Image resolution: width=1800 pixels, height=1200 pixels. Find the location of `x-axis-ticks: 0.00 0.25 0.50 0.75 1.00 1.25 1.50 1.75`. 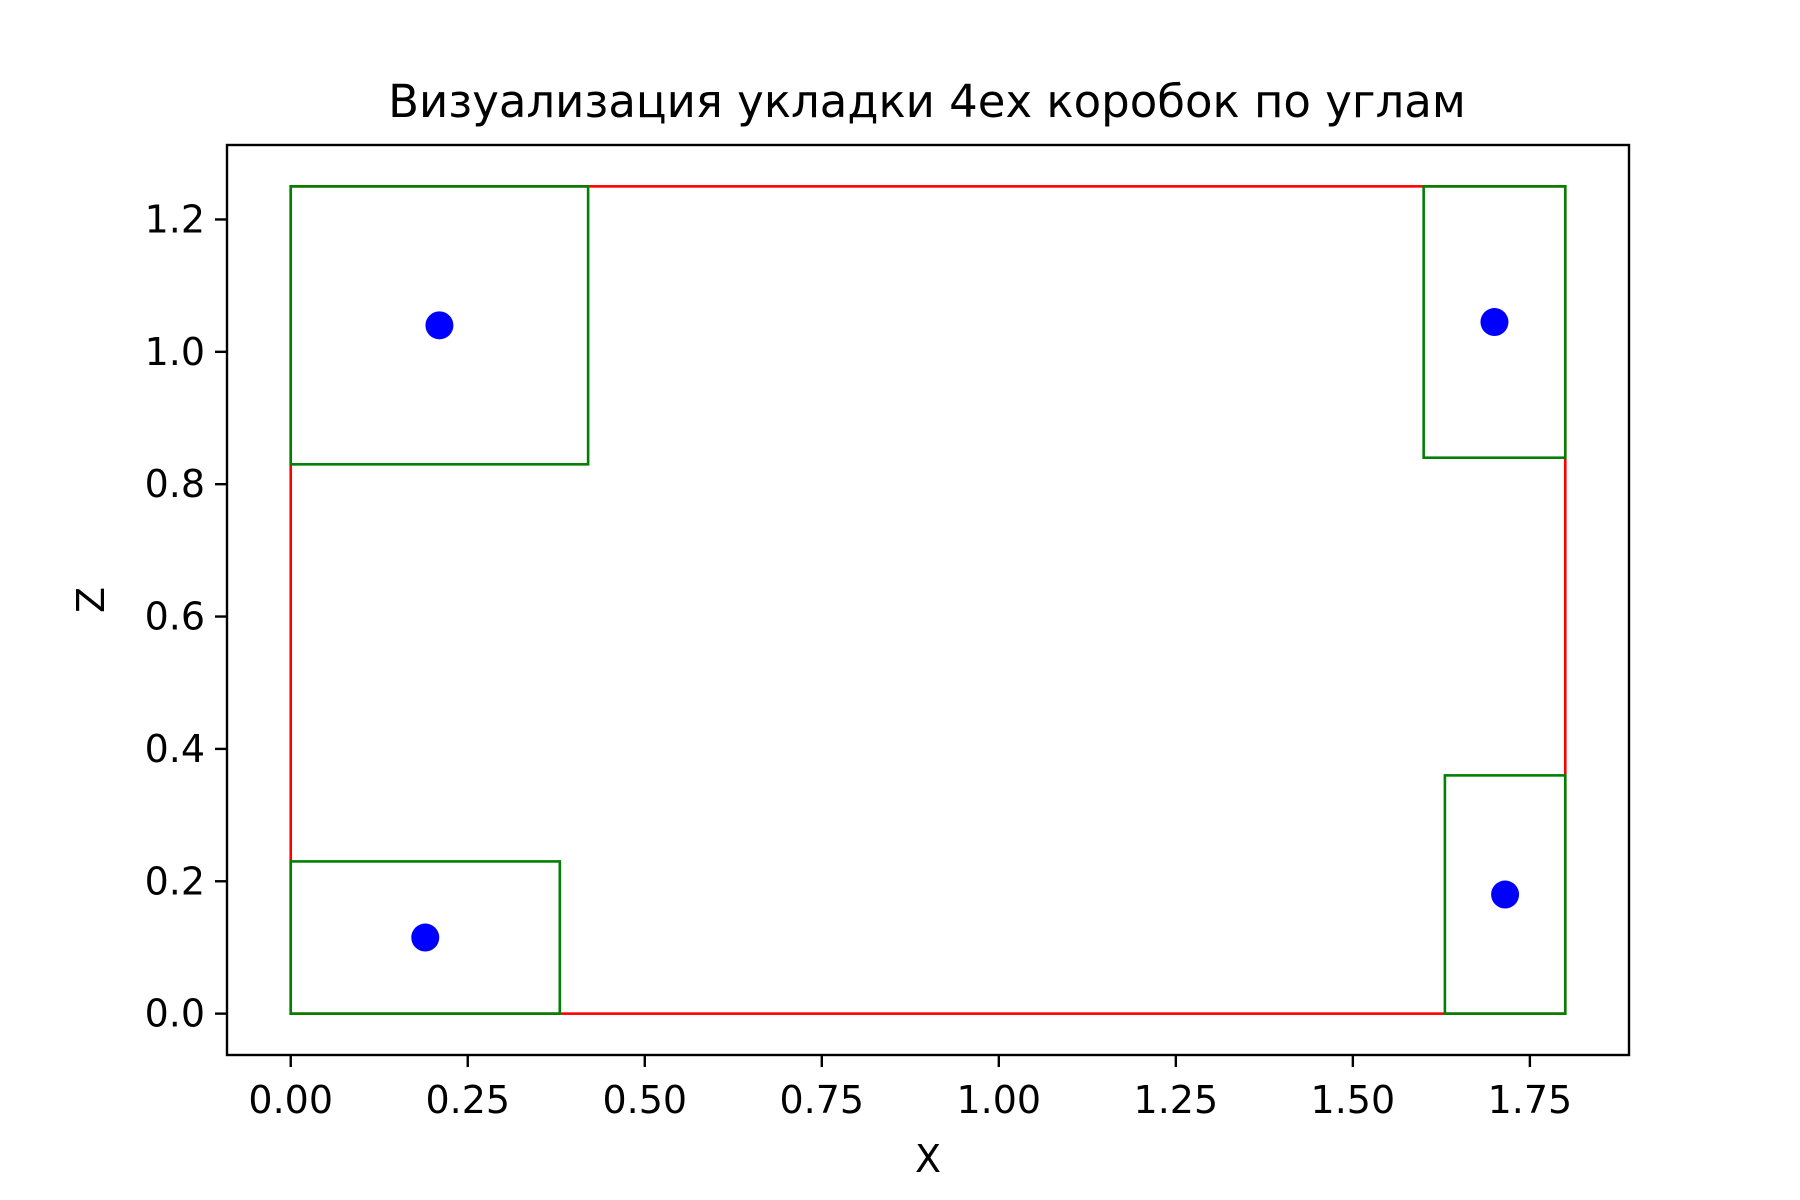

x-axis-ticks: 0.00 0.25 0.50 0.75 1.00 1.25 1.50 1.75 is located at coordinates (910, 1088).